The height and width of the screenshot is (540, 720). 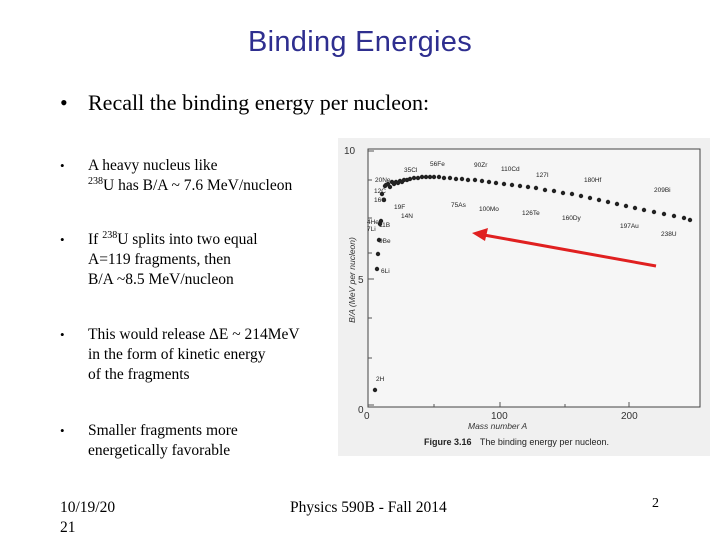 I want to click on svg-text: 7Li, so click(x=371, y=229).